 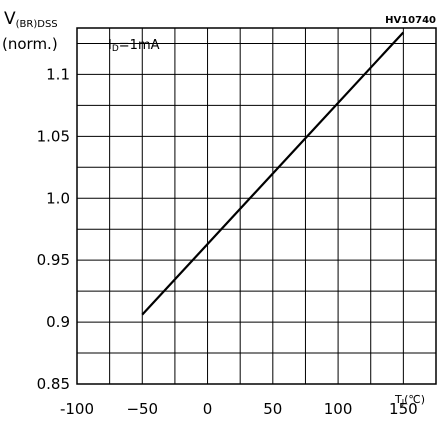 I want to click on x-axis-label-main: T, so click(x=398, y=399).